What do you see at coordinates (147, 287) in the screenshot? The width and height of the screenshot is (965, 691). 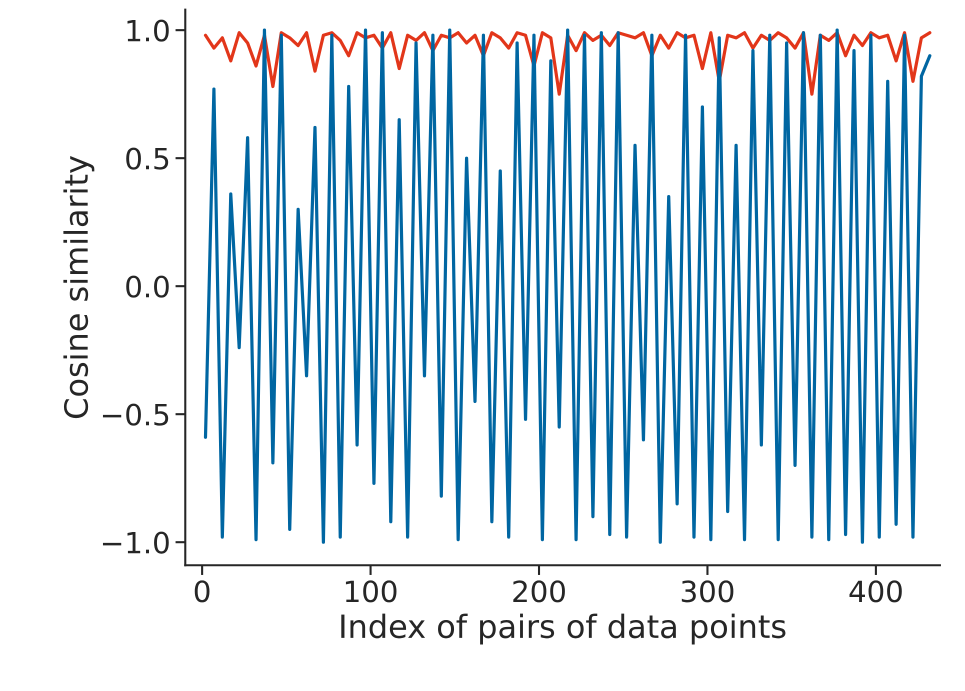 I see `y-tick-label: 0.0` at bounding box center [147, 287].